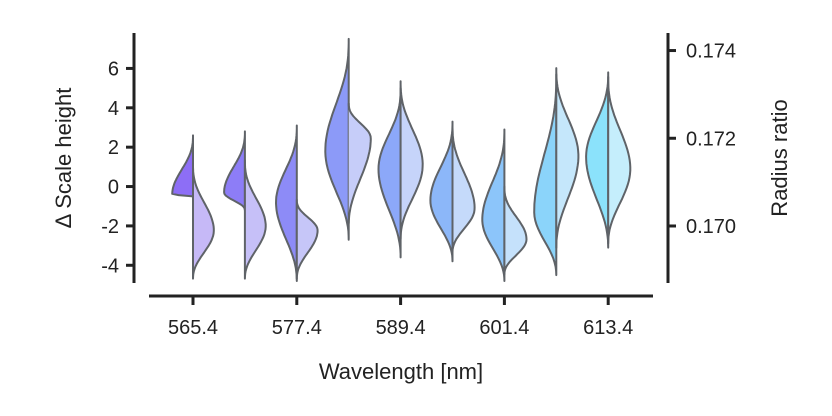 The width and height of the screenshot is (832, 416). I want to click on violin-583.4, so click(348, 139).